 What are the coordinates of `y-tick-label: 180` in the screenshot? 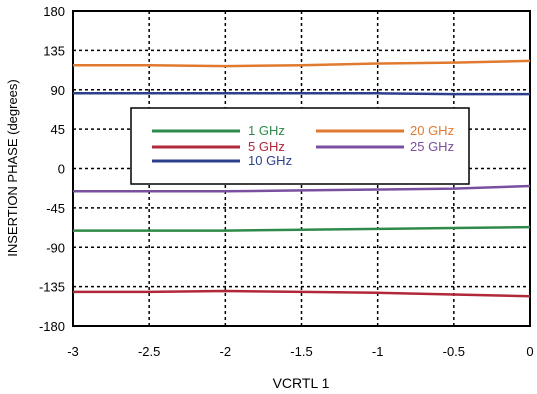 It's located at (54, 11).